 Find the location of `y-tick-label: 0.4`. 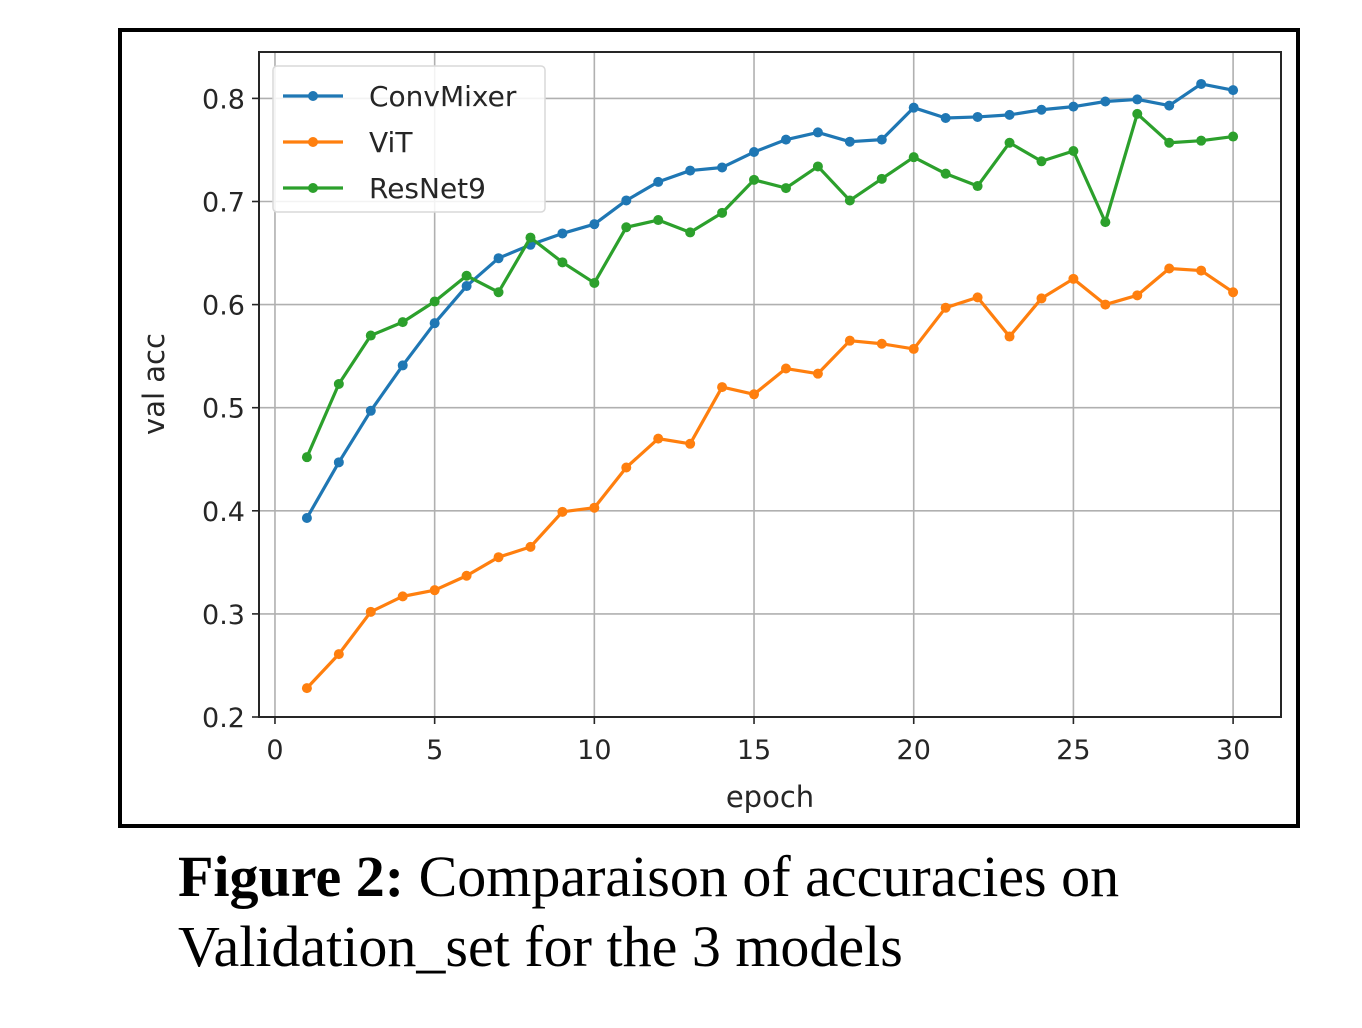

y-tick-label: 0.4 is located at coordinates (223, 512).